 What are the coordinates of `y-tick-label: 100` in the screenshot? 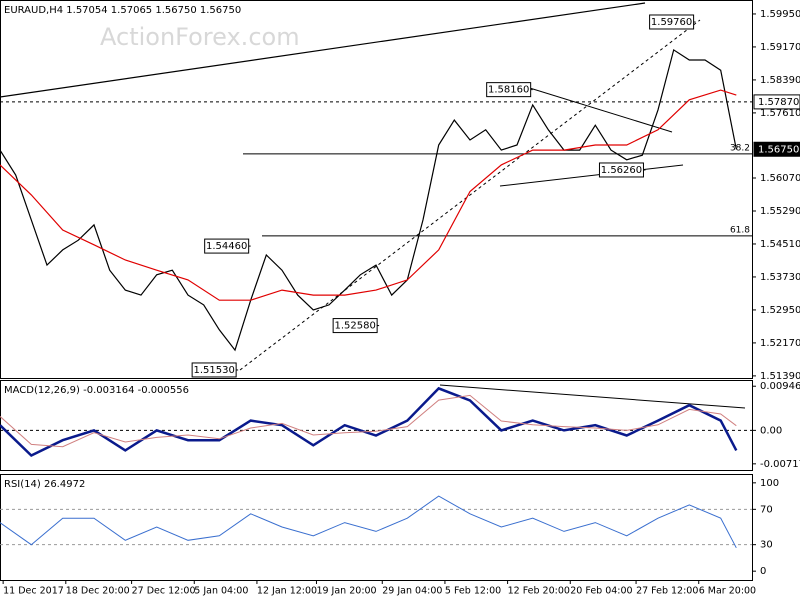 It's located at (769, 483).